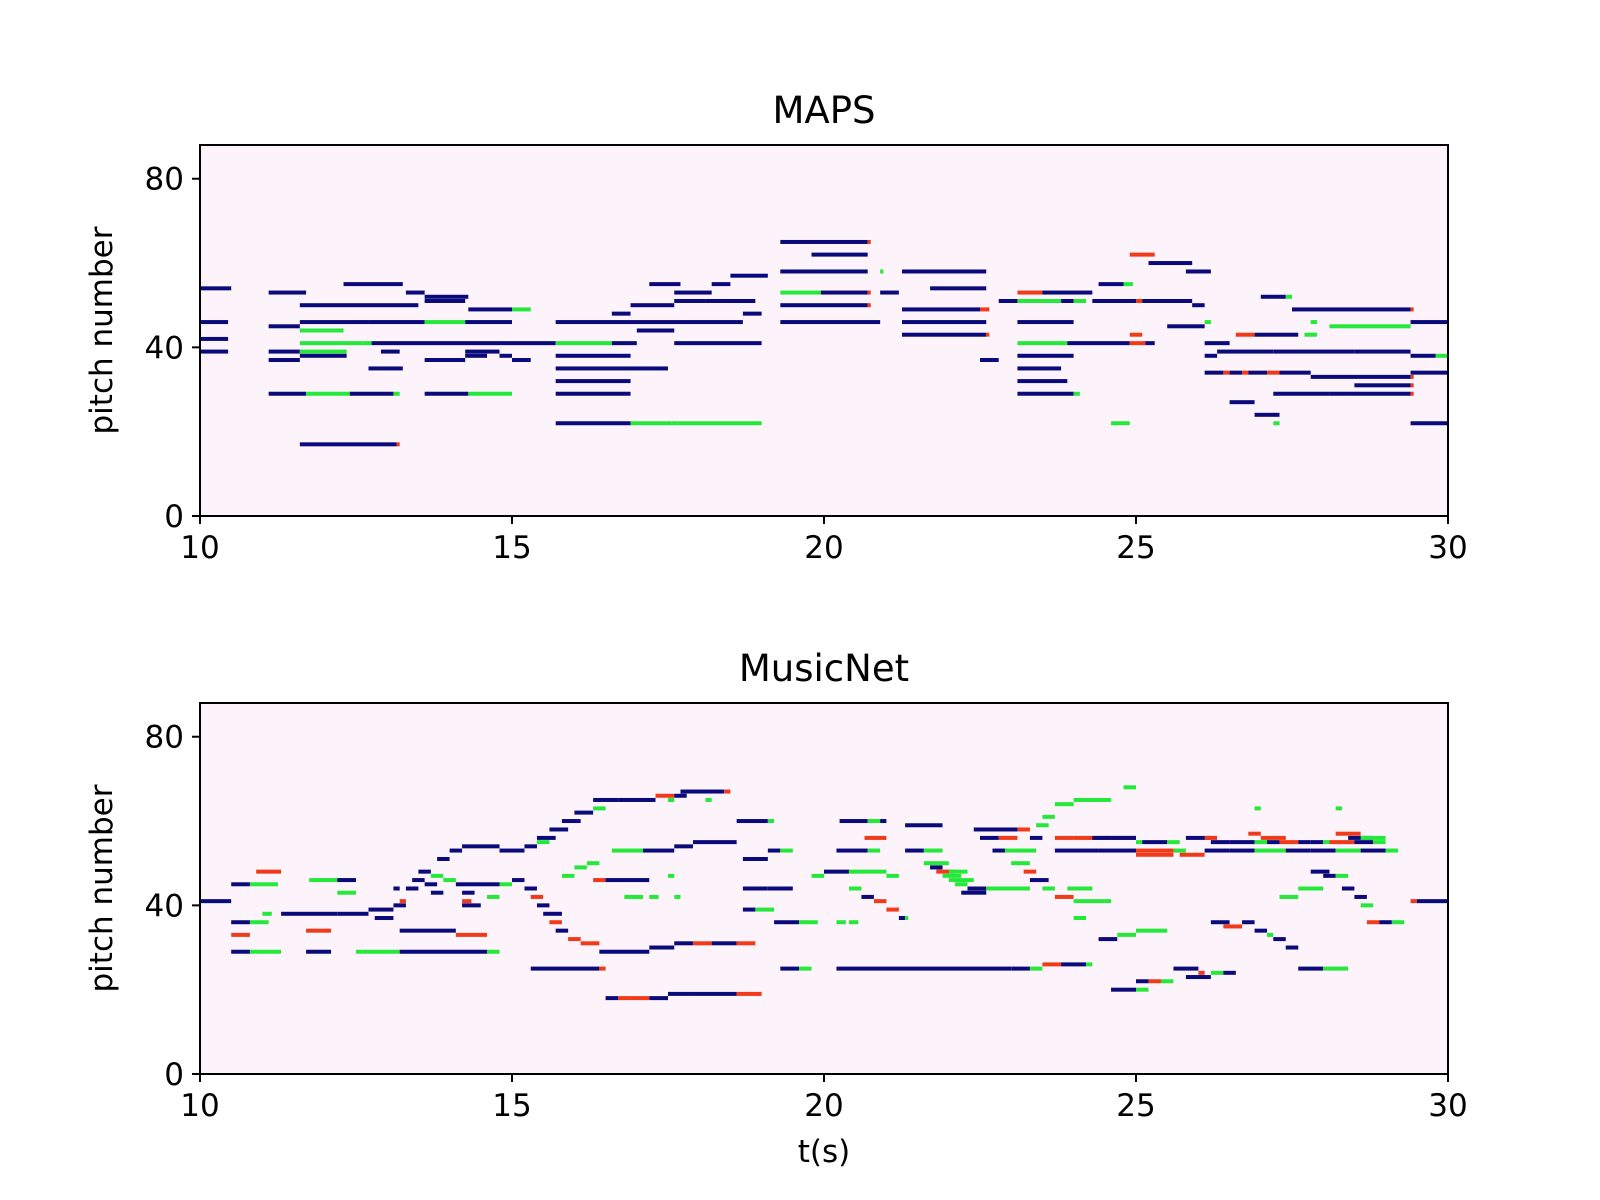 The image size is (1600, 1200). What do you see at coordinates (824, 1152) in the screenshot?
I see `x-axis-label-musicnet: t(s)` at bounding box center [824, 1152].